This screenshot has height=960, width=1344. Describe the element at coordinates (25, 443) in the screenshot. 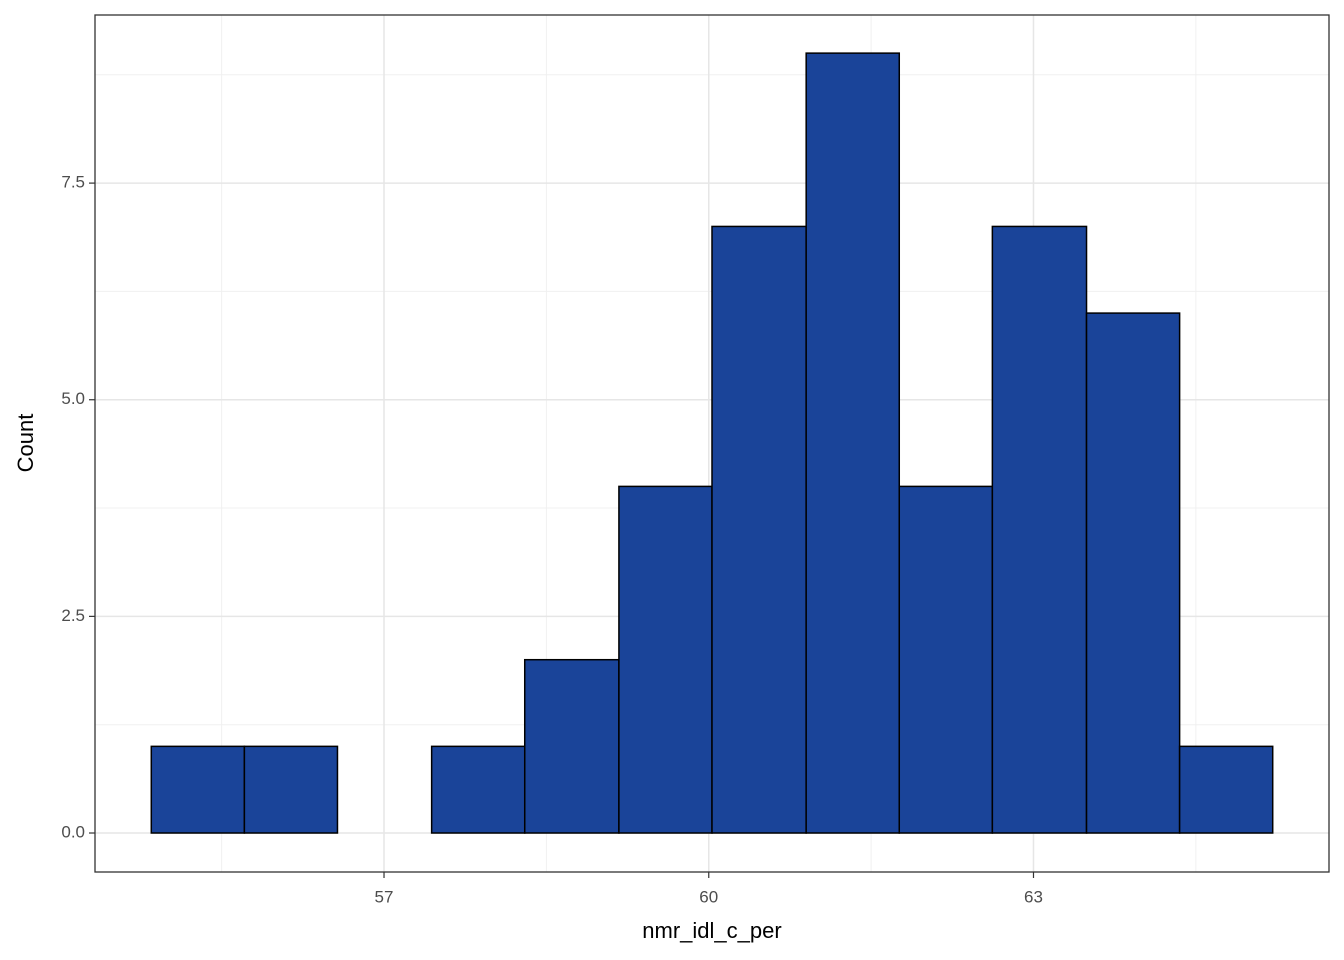

I see `y-axis-title: Count` at that location.